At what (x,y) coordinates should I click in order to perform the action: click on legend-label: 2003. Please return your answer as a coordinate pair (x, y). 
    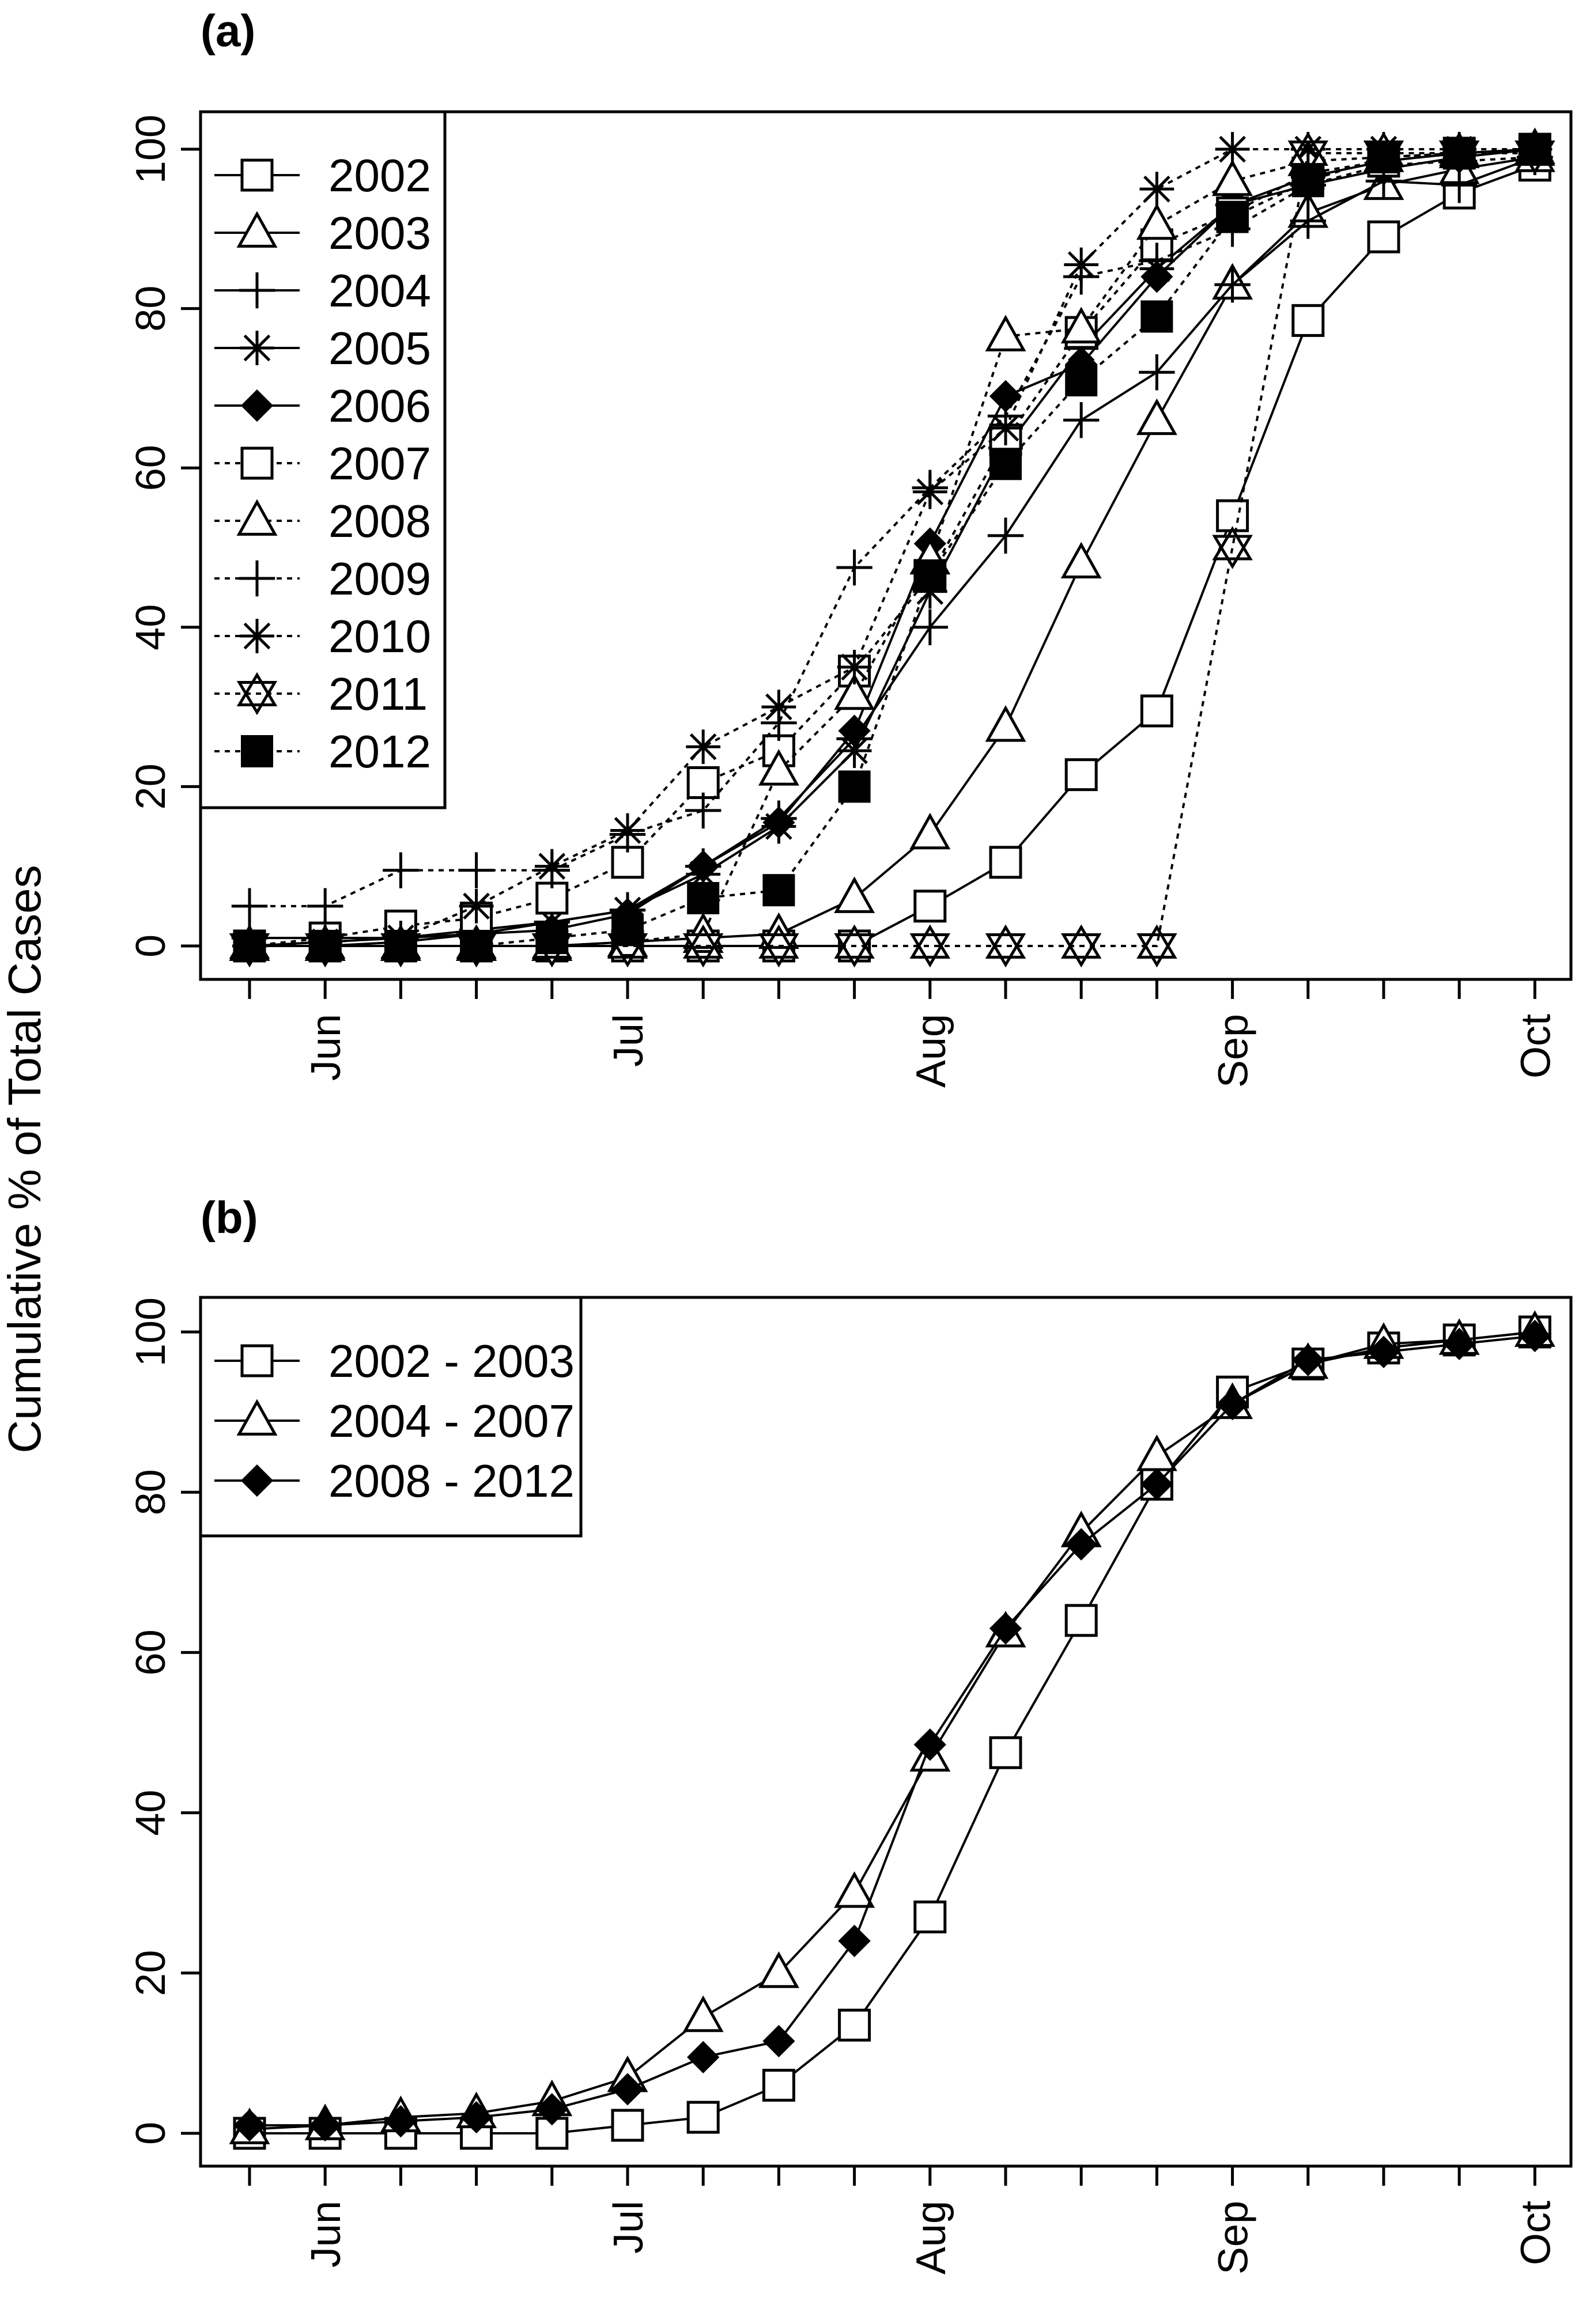
    Looking at the image, I should click on (380, 233).